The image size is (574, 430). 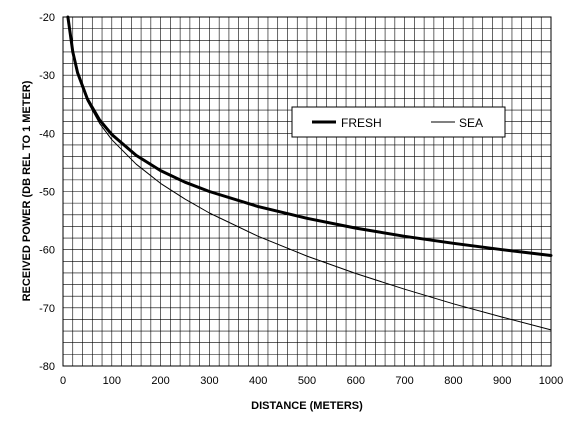 What do you see at coordinates (356, 381) in the screenshot?
I see `x-tick-label: 600` at bounding box center [356, 381].